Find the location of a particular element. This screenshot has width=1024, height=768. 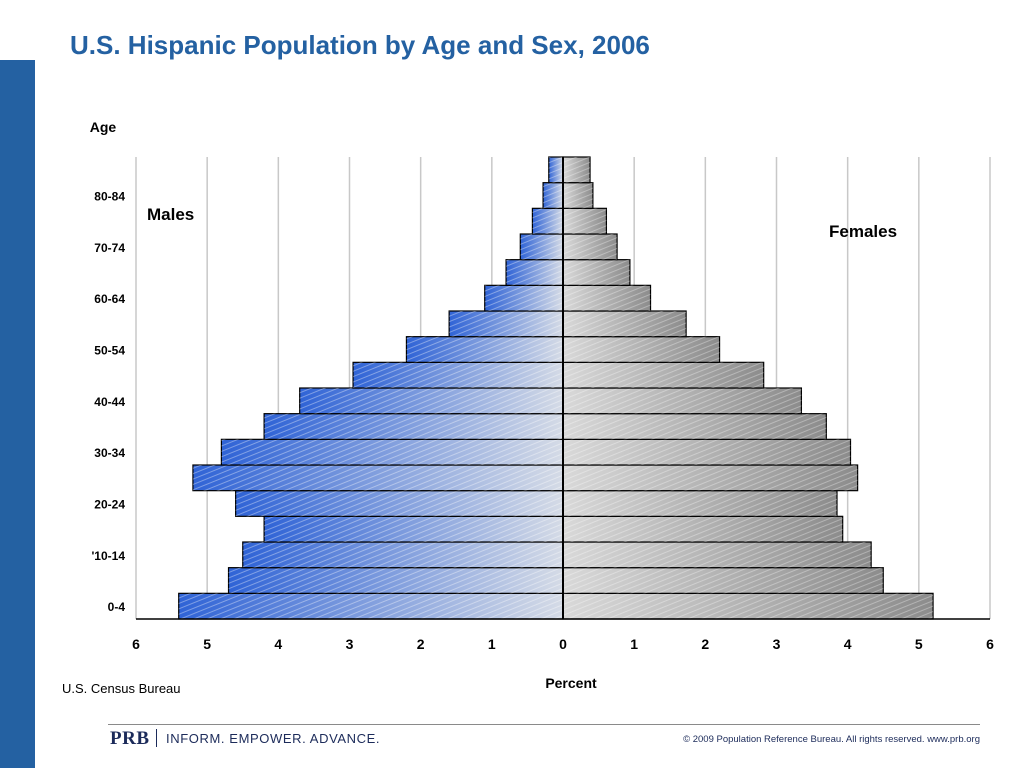

y-tick-label: 70-74 is located at coordinates (109, 248).